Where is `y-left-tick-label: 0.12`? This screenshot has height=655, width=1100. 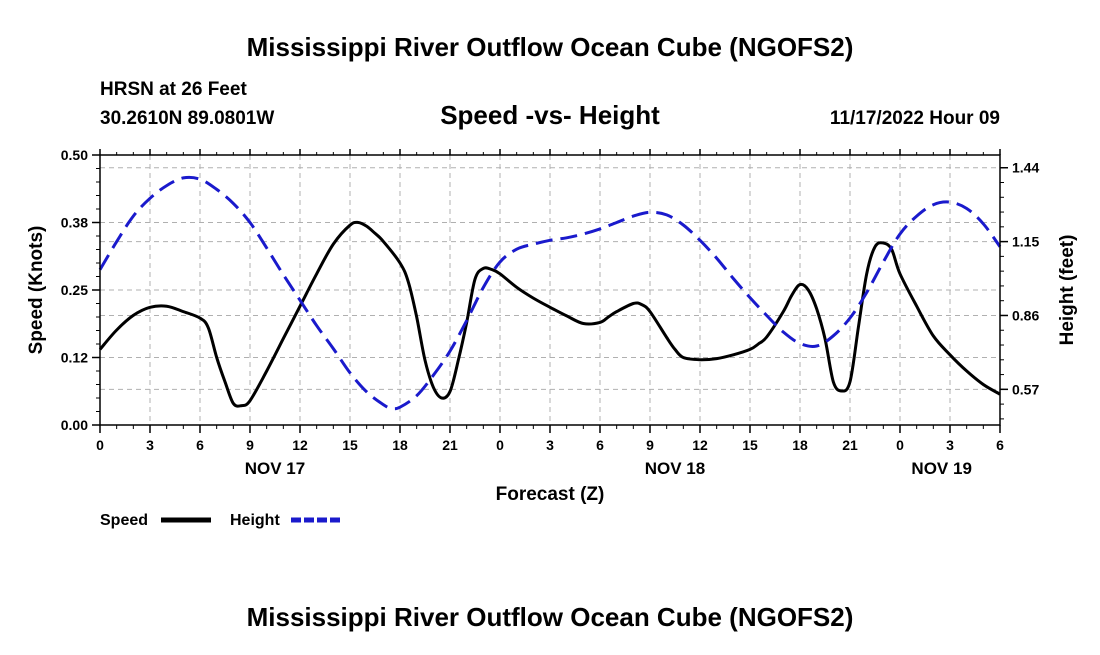 y-left-tick-label: 0.12 is located at coordinates (74, 358).